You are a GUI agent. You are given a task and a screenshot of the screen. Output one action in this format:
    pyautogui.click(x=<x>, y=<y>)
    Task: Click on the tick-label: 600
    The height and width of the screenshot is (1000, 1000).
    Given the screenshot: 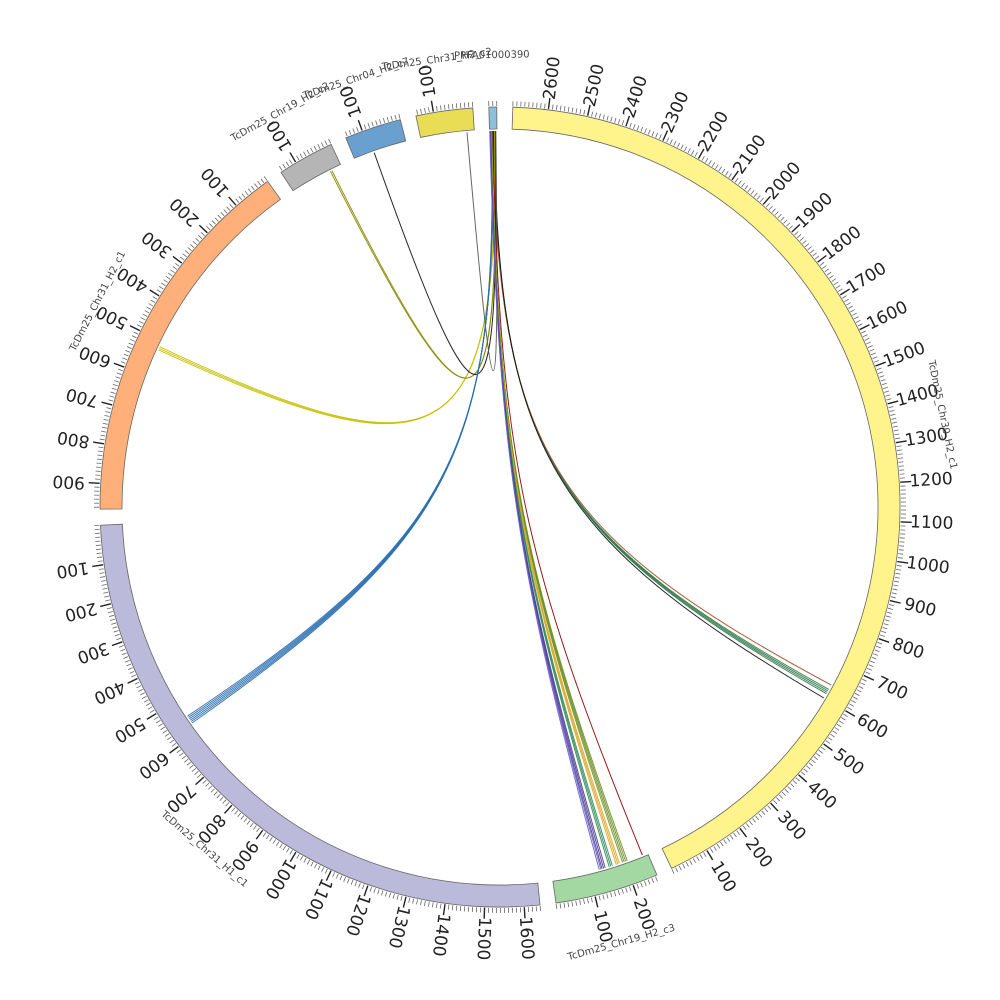 What is the action you would take?
    pyautogui.click(x=154, y=764)
    